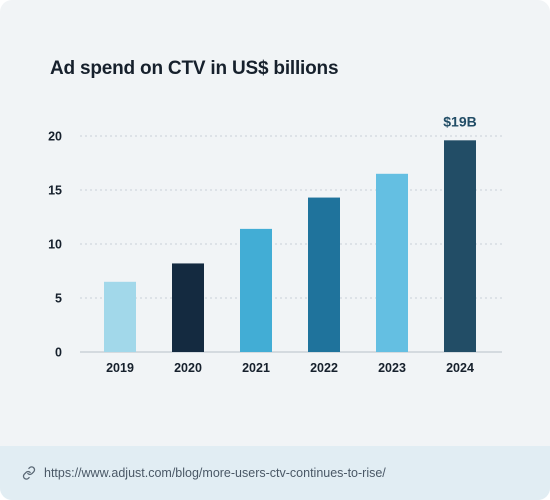  I want to click on bar-2023, so click(392, 262).